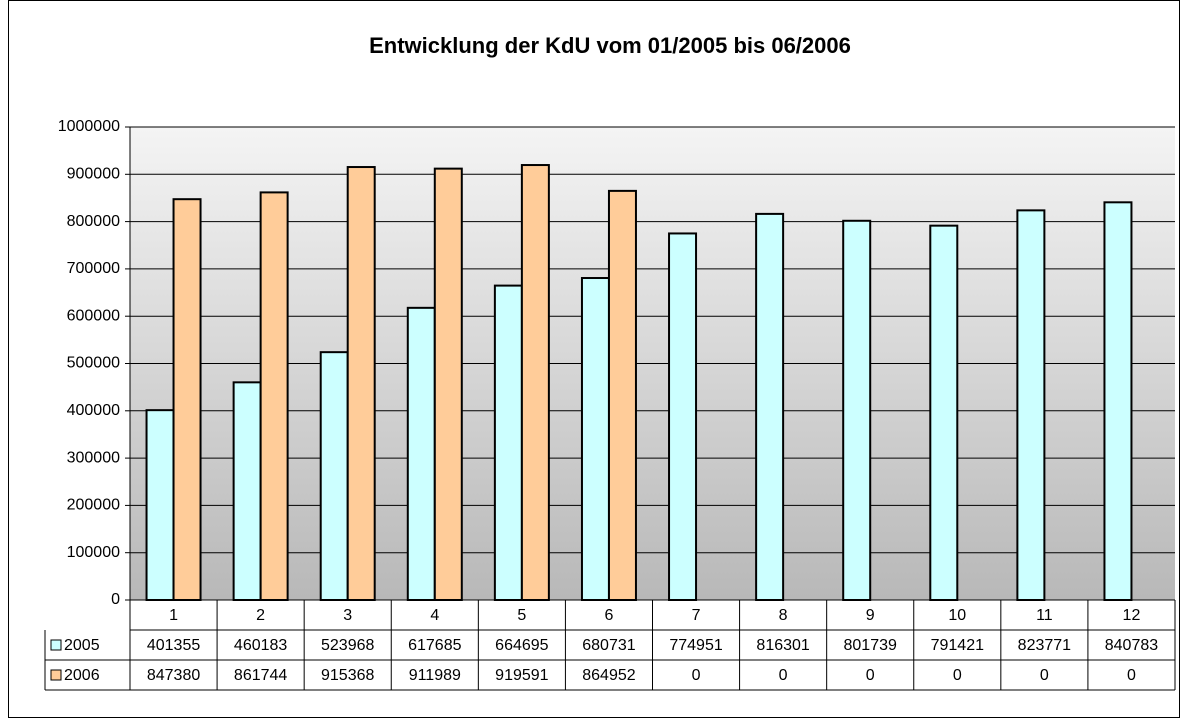 This screenshot has height=727, width=1189. What do you see at coordinates (957, 645) in the screenshot?
I see `table-value: 791421` at bounding box center [957, 645].